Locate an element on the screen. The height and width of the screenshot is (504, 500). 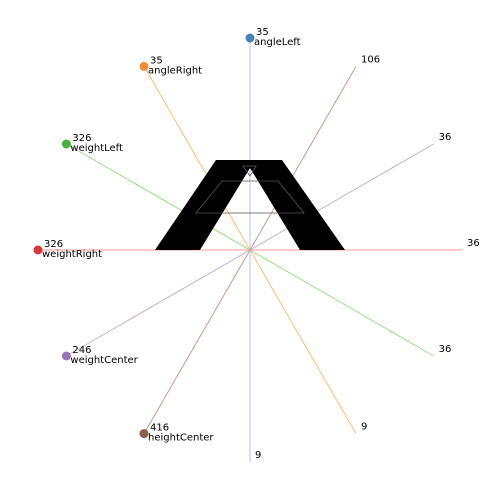
name-label-heightCenter: heightCenter is located at coordinates (181, 438).